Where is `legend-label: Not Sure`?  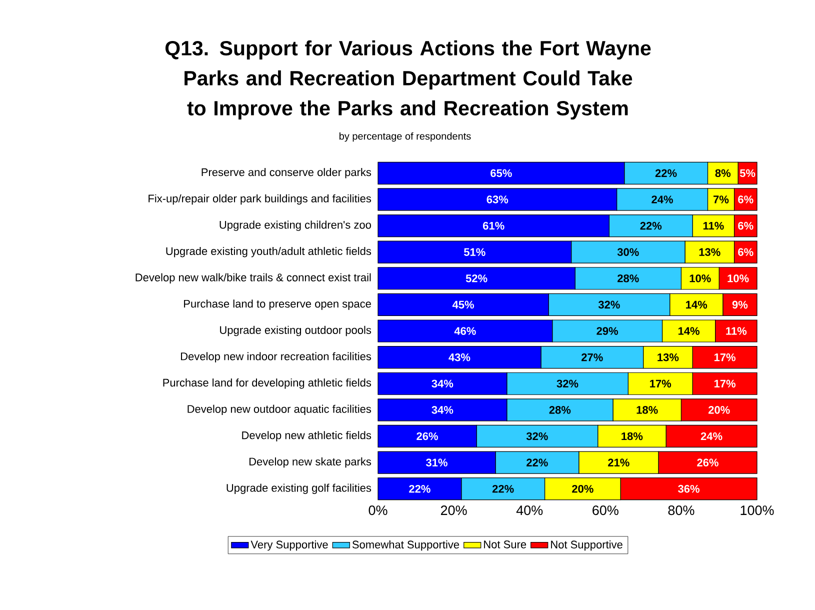 legend-label: Not Sure is located at coordinates (505, 544).